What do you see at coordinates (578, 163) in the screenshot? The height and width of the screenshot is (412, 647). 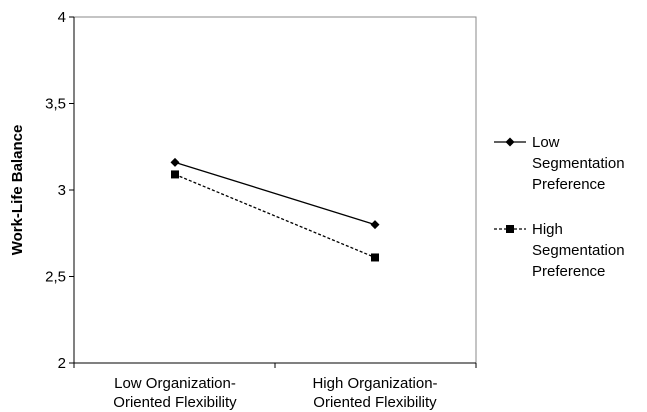 I see `legend-label: Low Segmentation Preference` at bounding box center [578, 163].